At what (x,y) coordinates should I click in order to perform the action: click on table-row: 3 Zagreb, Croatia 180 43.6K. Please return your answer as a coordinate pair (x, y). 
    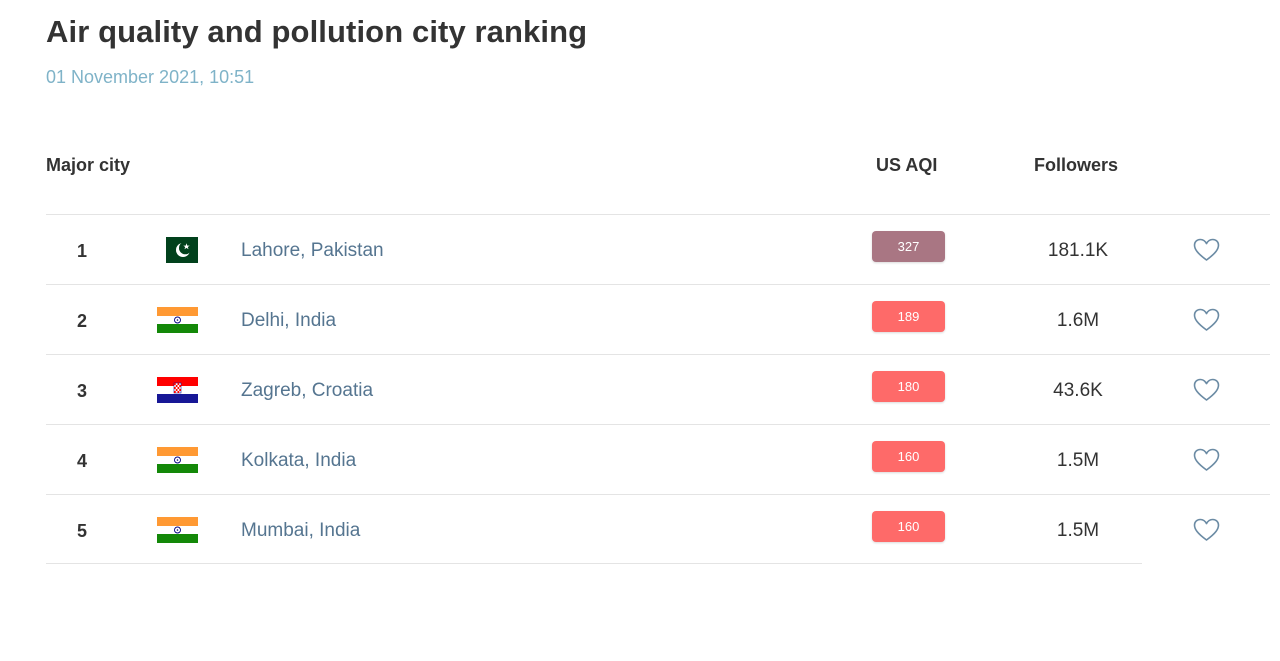
    Looking at the image, I should click on (640, 389).